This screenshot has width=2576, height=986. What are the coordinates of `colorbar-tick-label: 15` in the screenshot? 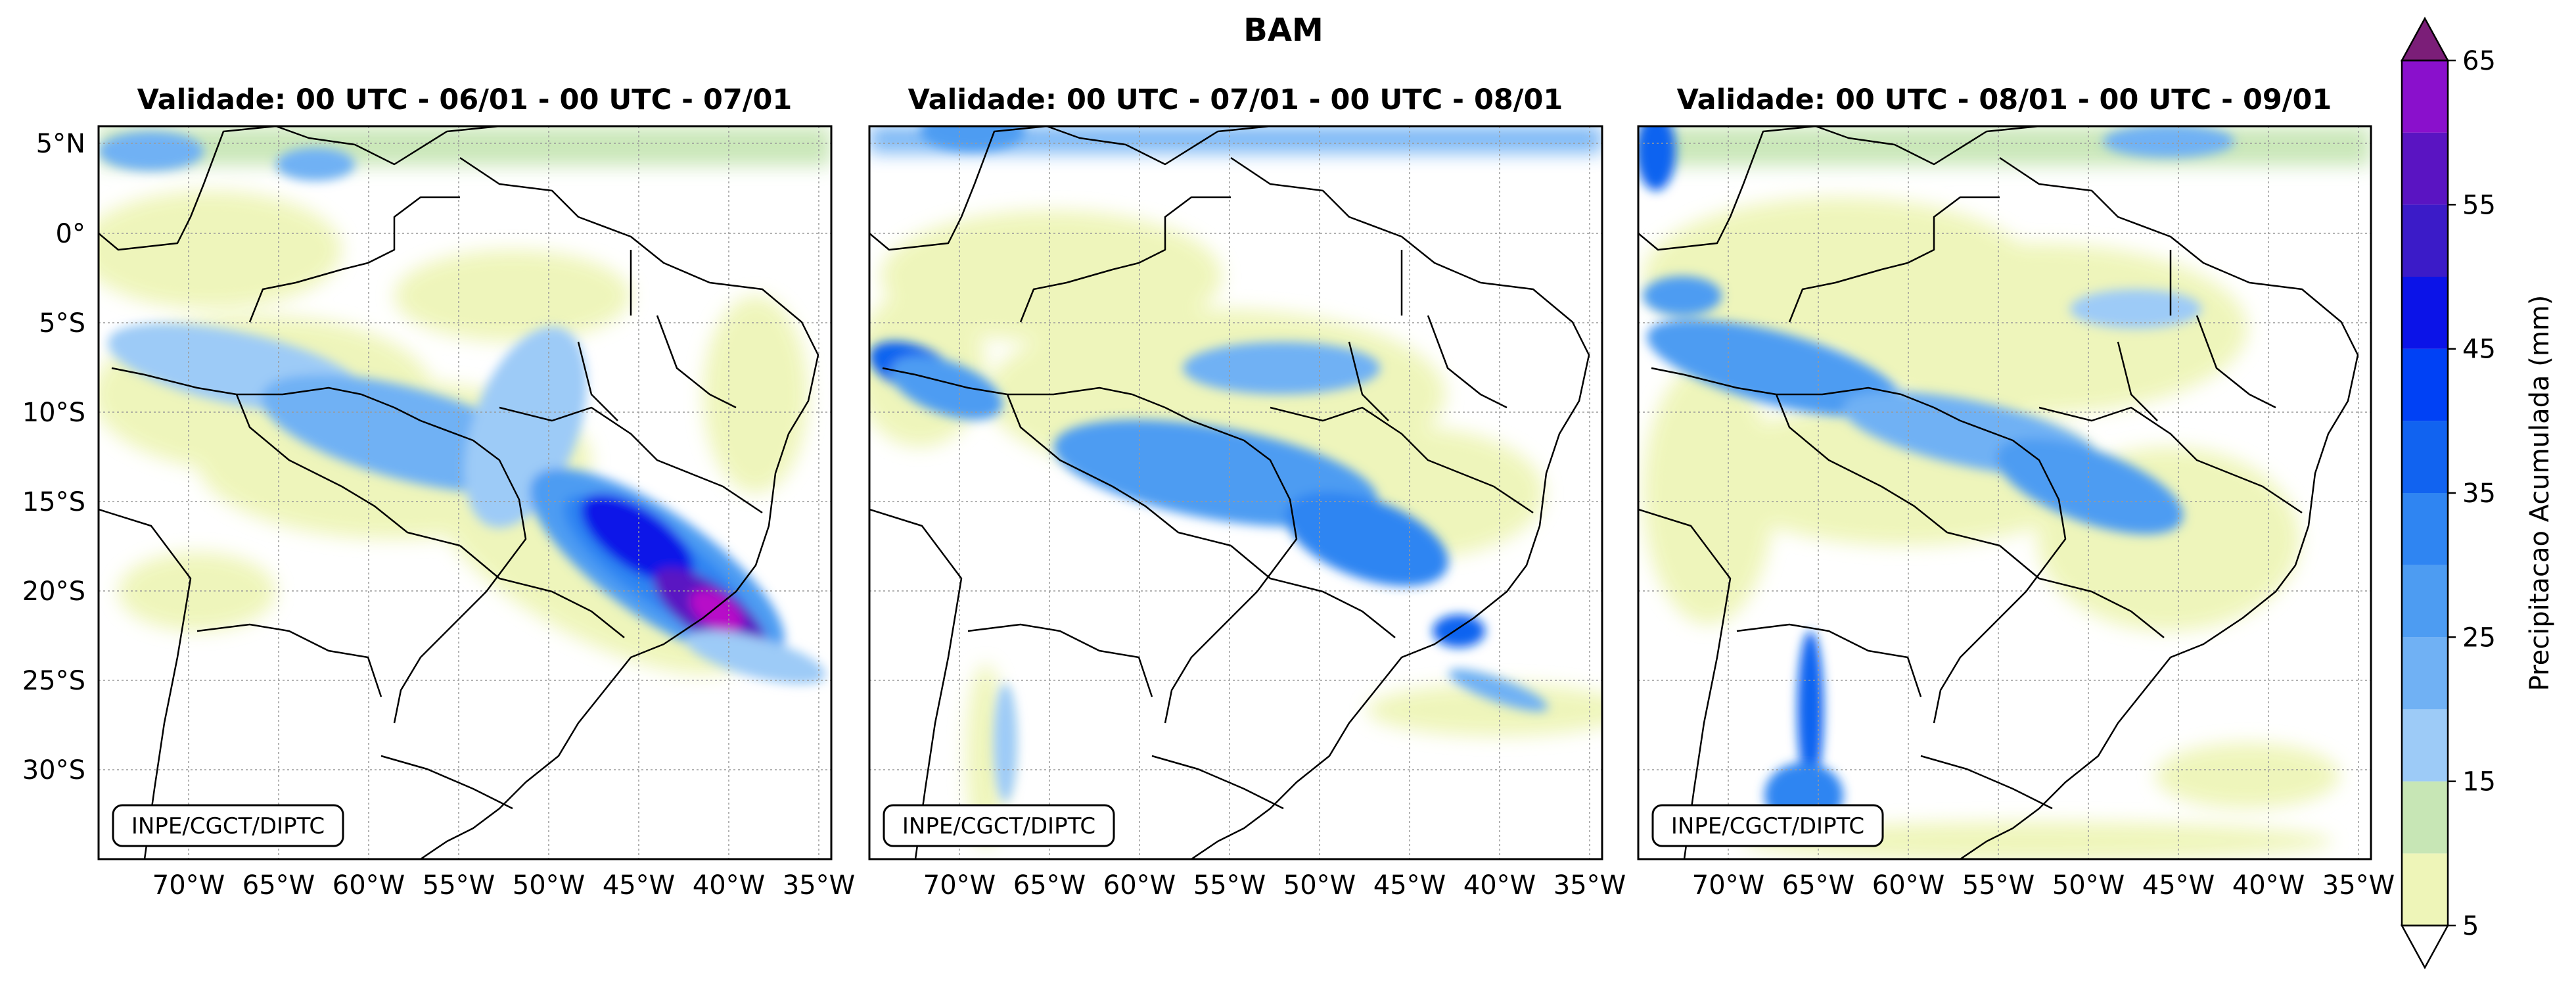 It's located at (2479, 782).